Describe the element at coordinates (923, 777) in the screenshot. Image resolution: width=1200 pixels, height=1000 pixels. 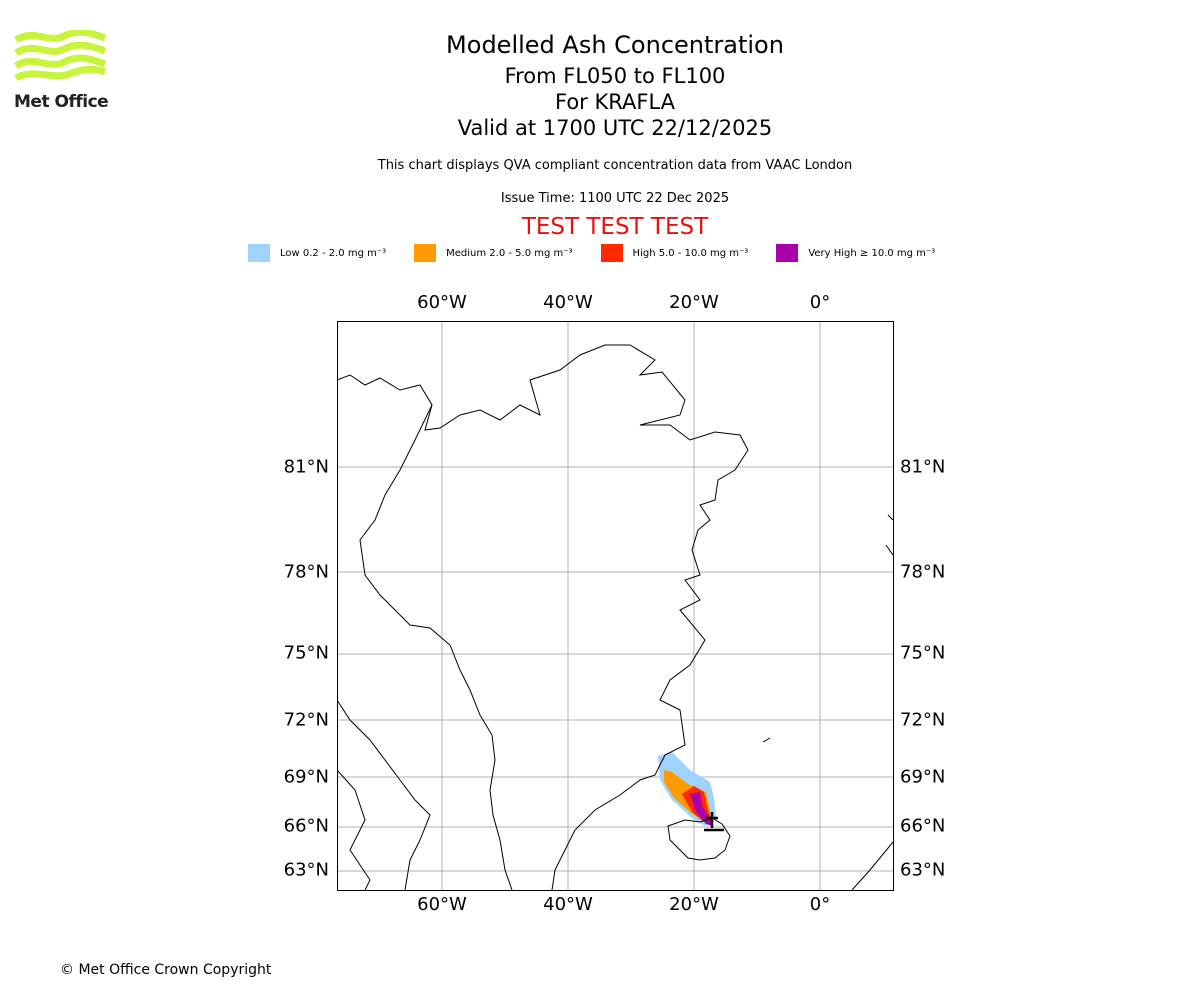
I see `lat-label-right: 69°N` at that location.